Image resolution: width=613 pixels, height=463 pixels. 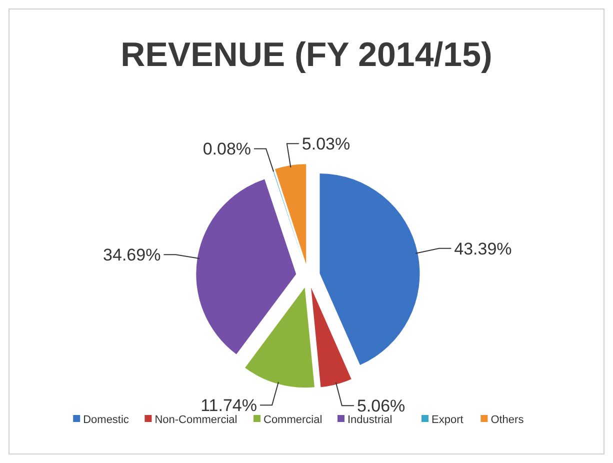 What do you see at coordinates (483, 248) in the screenshot?
I see `data-label: 43.39%` at bounding box center [483, 248].